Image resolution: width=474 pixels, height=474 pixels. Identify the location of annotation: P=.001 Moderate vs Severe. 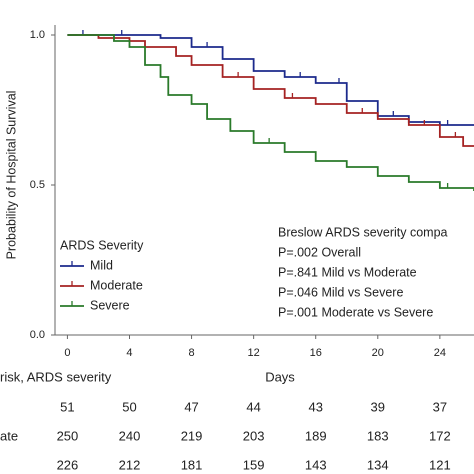
(355, 312).